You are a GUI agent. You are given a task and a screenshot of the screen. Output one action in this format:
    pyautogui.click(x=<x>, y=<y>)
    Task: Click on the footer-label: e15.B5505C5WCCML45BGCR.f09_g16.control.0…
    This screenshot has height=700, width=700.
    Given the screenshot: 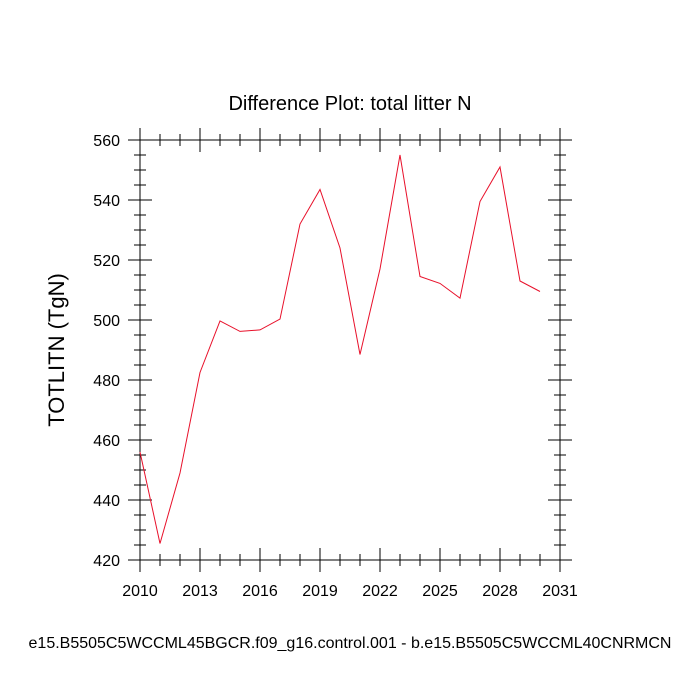 What is the action you would take?
    pyautogui.click(x=350, y=643)
    